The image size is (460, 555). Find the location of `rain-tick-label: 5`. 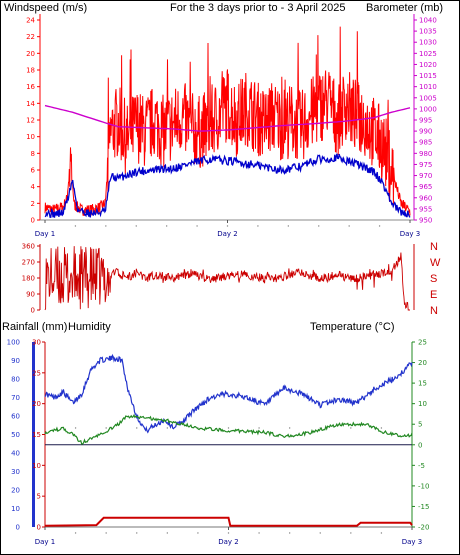

rain-tick-label: 5 is located at coordinates (39, 497).